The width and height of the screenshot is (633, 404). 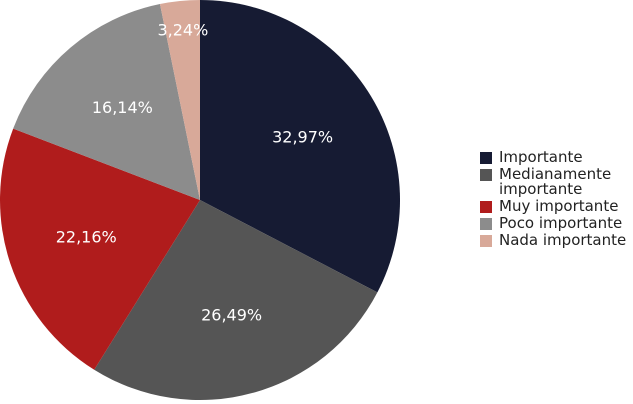 I want to click on legend-label: Muy importante, so click(x=559, y=206).